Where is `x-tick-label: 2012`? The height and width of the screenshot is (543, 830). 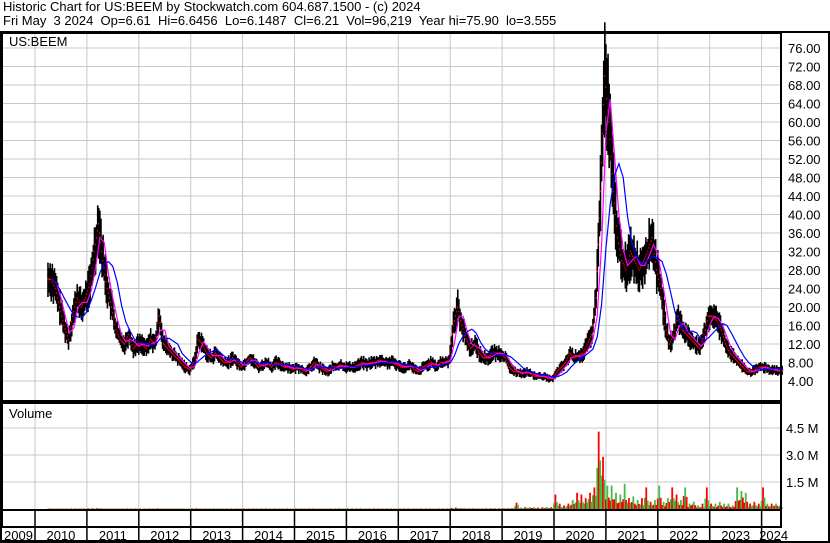 x-tick-label: 2012 is located at coordinates (164, 535).